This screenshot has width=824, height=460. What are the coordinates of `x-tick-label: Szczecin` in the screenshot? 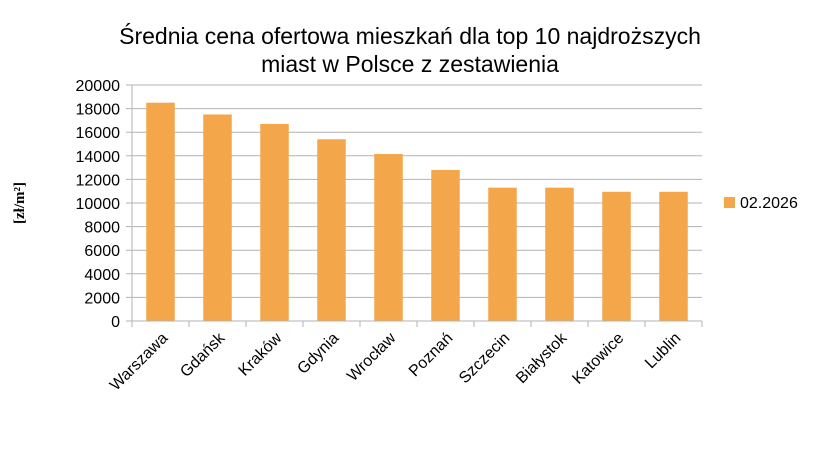 It's located at (484, 358).